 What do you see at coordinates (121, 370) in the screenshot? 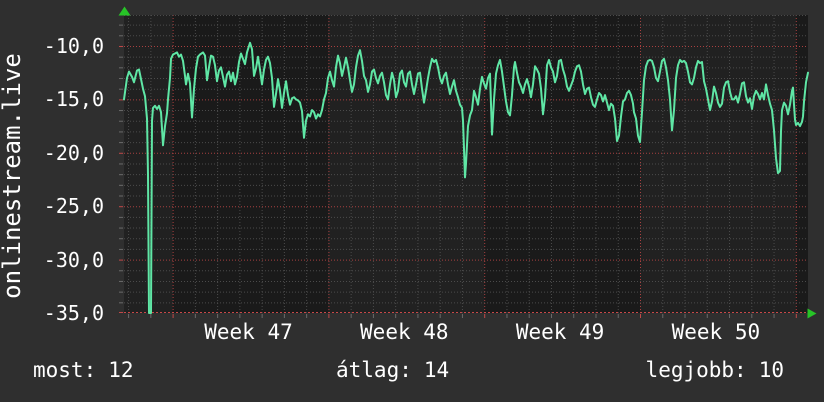
I see `stat-current-value: 12` at bounding box center [121, 370].